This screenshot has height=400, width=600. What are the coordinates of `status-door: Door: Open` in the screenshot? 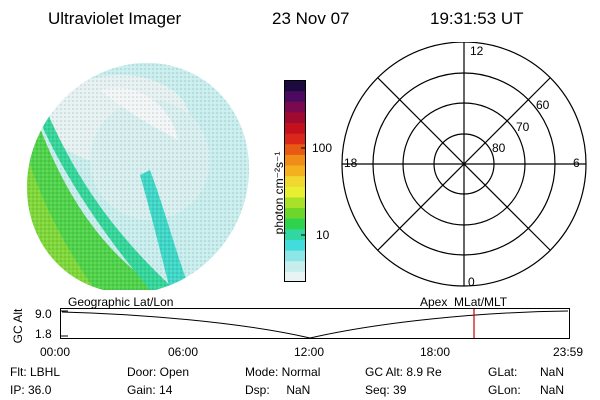 It's located at (158, 372).